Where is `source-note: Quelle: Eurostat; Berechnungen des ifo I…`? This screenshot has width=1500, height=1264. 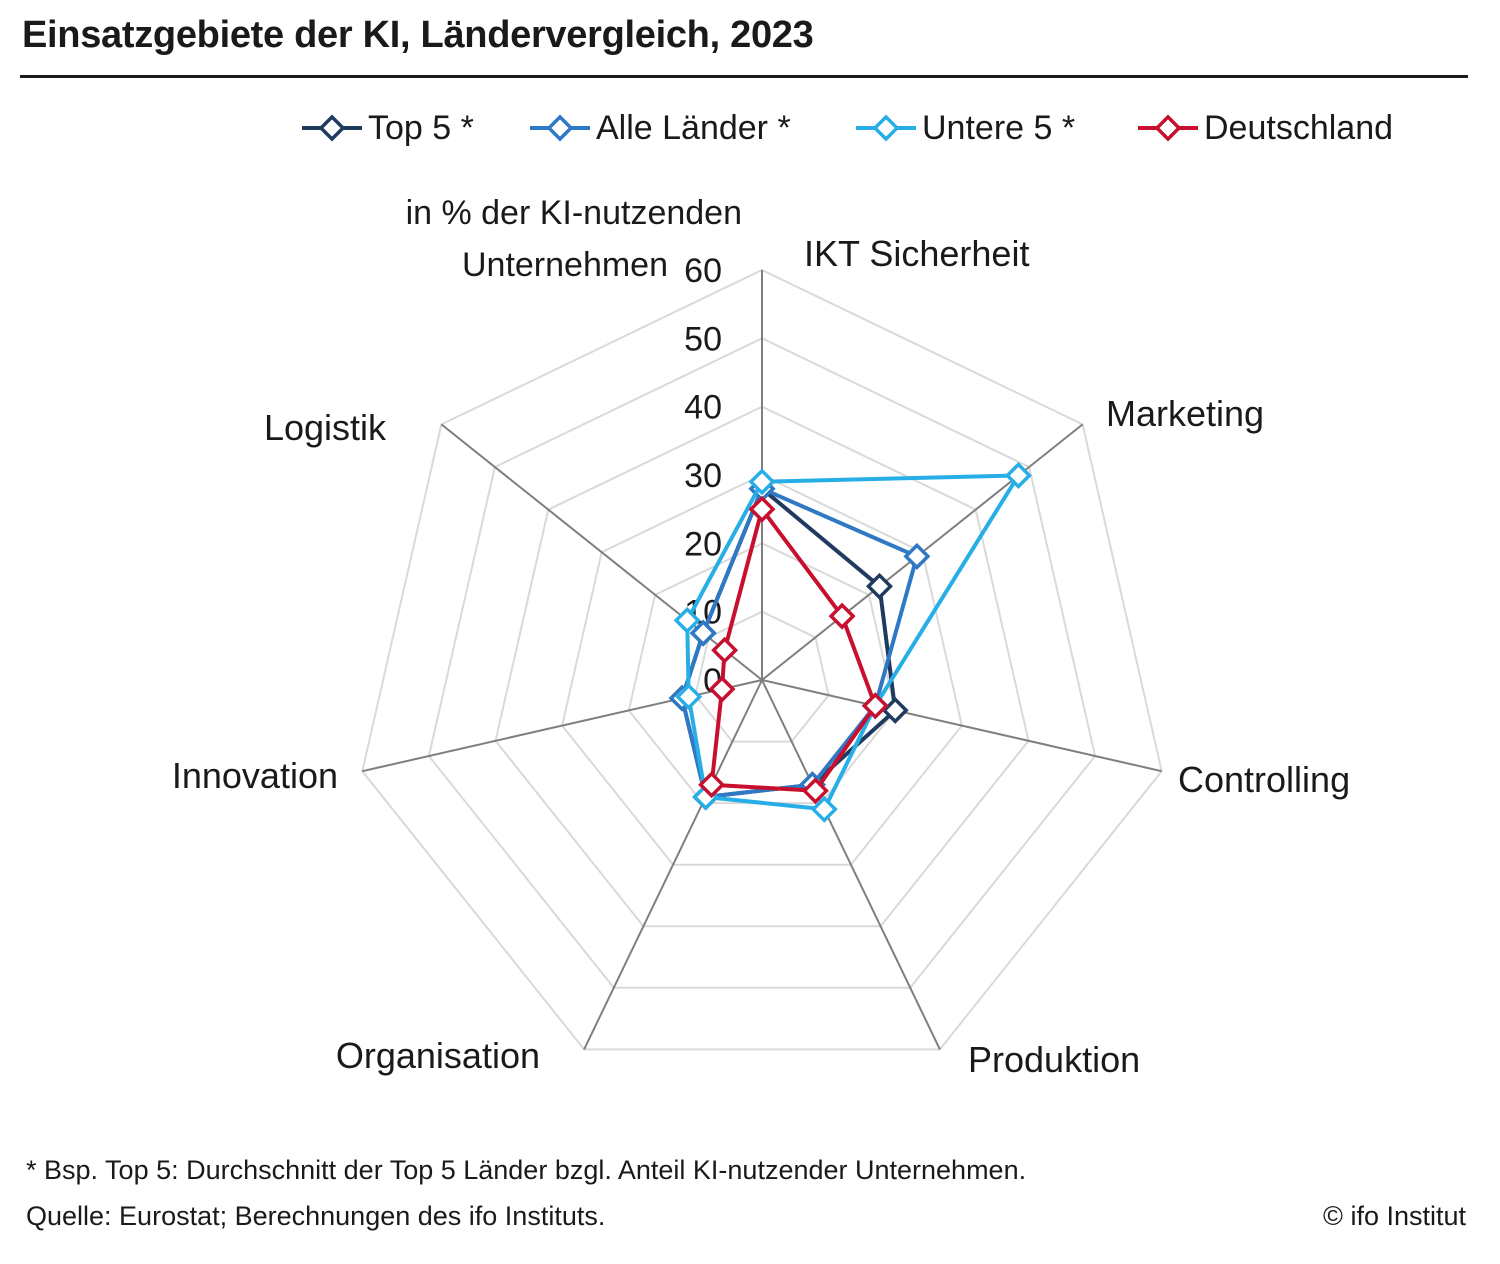
source-note: Quelle: Eurostat; Berechnungen des ifo I… is located at coordinates (316, 1216).